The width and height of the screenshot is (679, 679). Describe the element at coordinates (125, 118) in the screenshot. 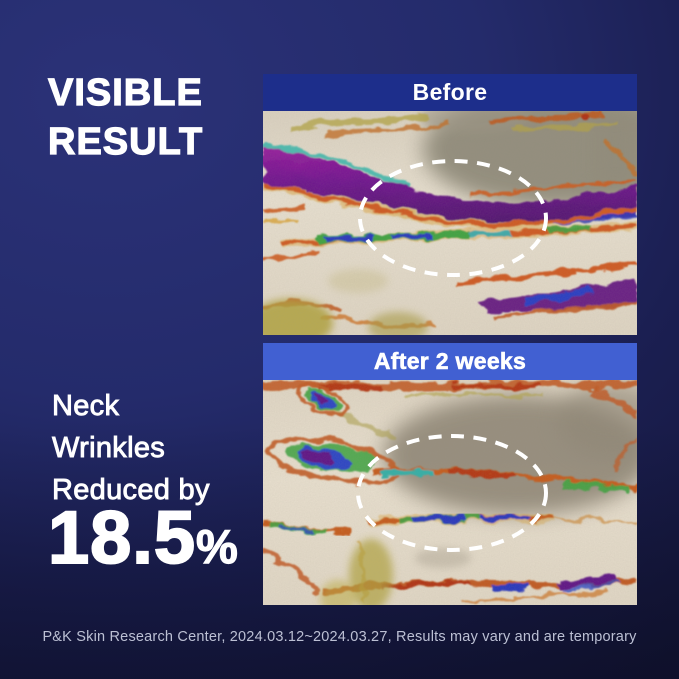

I see `headline: VISIBLE RESULT` at that location.